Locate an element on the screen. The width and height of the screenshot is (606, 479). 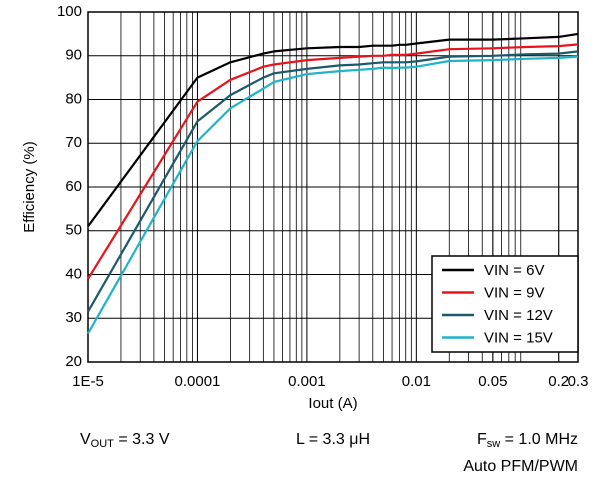
y-axis-label: Efficiency (%) is located at coordinates (29, 186).